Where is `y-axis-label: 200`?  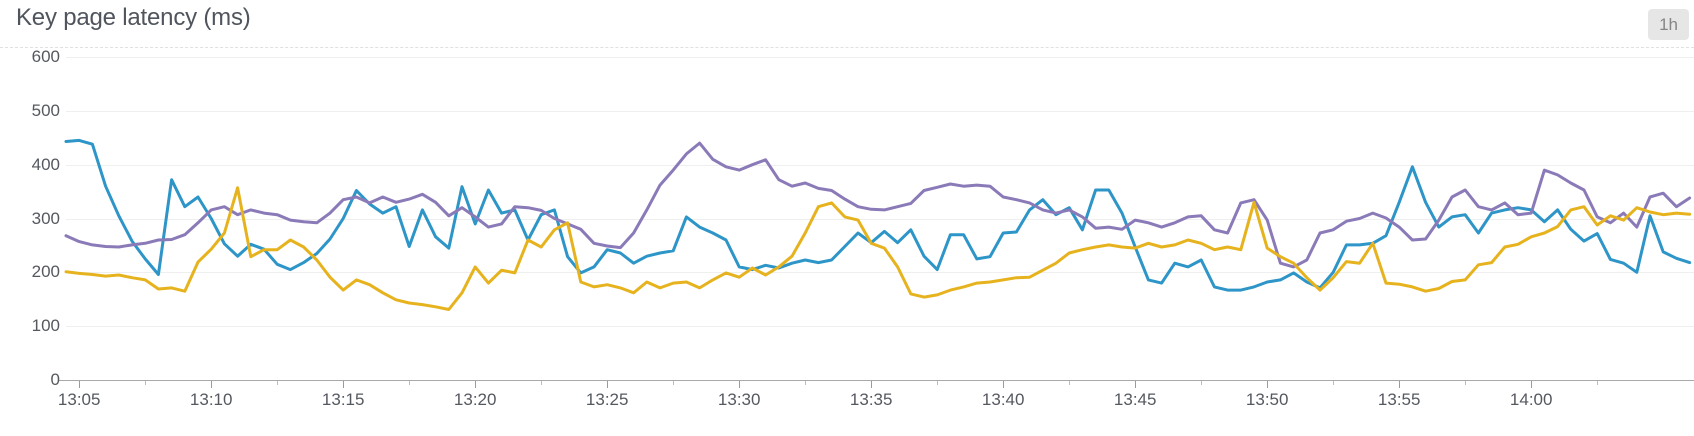
y-axis-label: 200 is located at coordinates (45, 272).